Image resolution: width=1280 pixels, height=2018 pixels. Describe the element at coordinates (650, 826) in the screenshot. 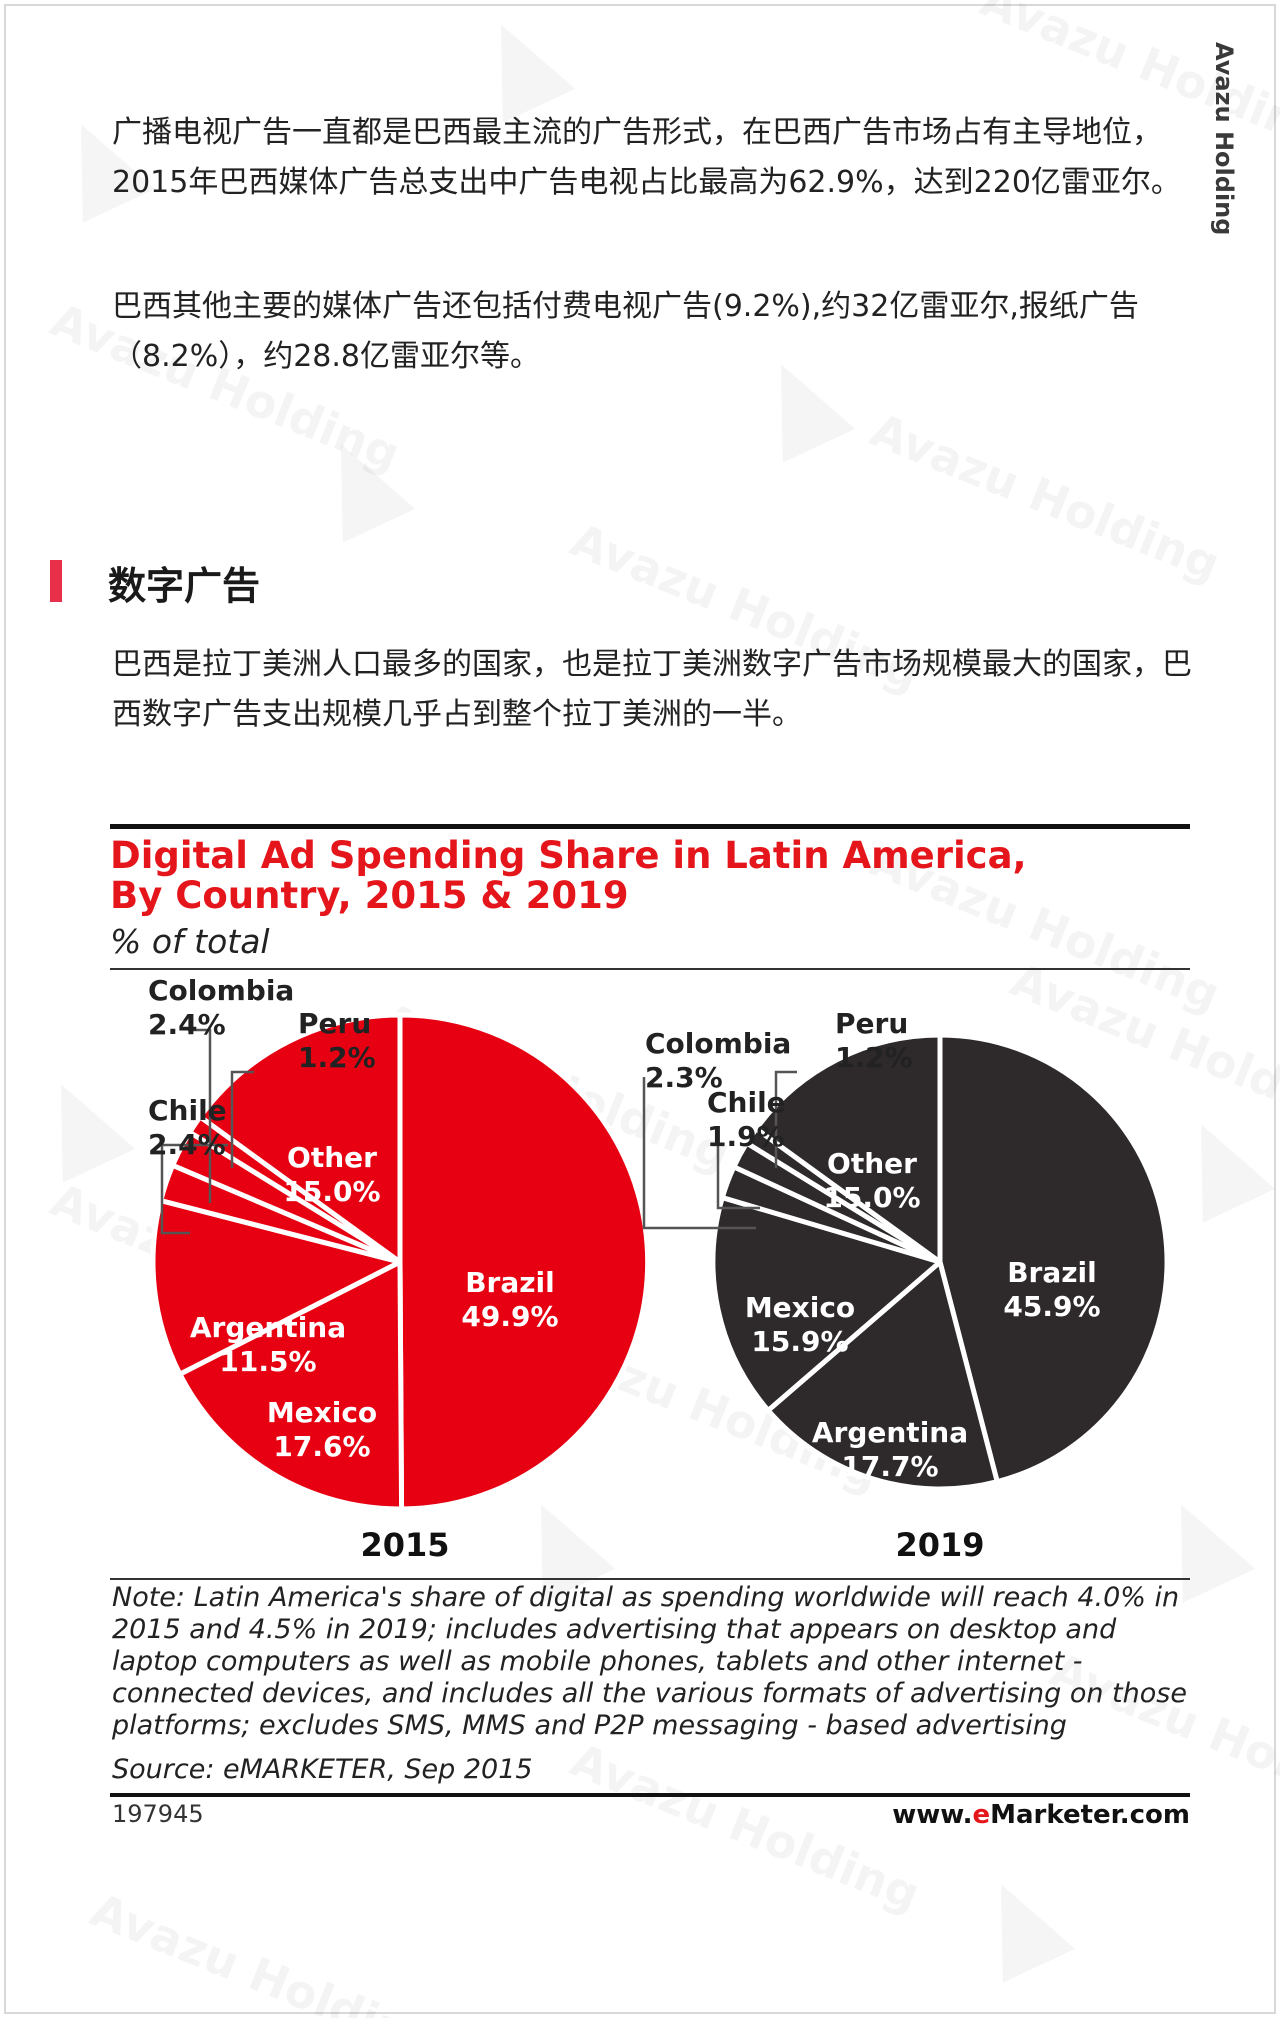

I see `chart-top-rule` at that location.